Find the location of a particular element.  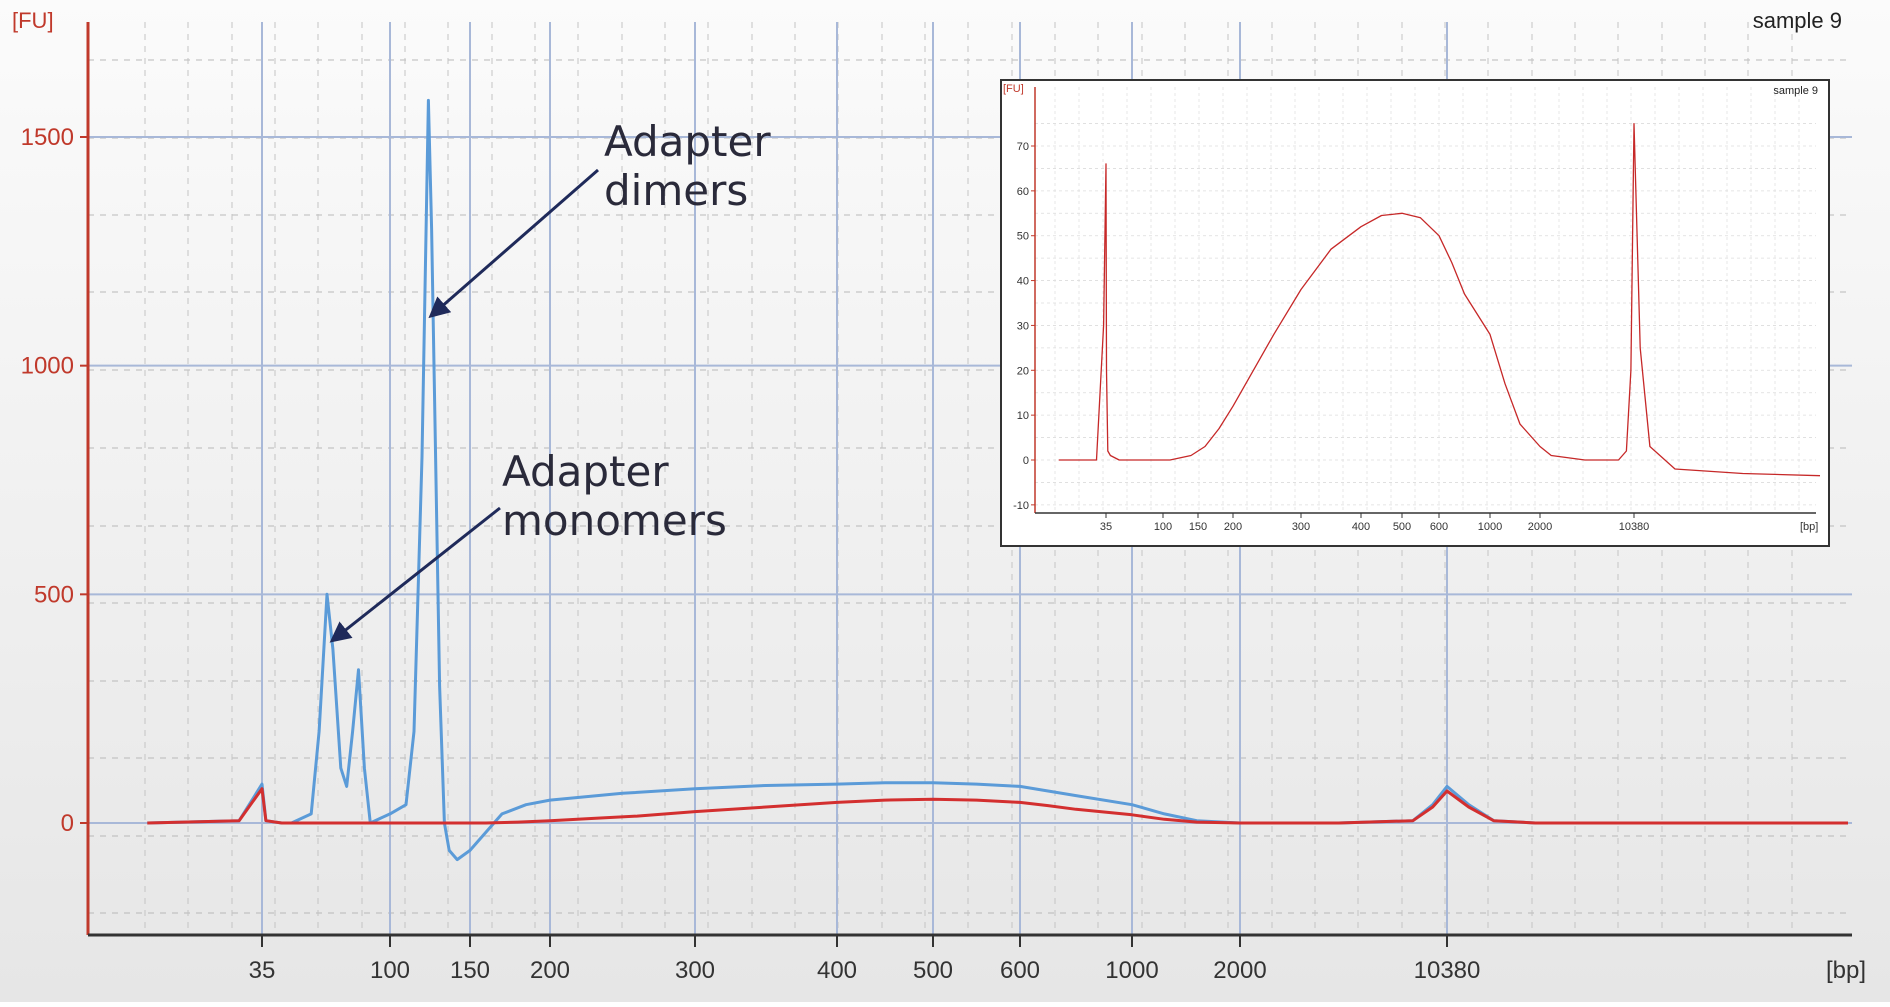

x-tick-label: 1000 is located at coordinates (1131, 970).